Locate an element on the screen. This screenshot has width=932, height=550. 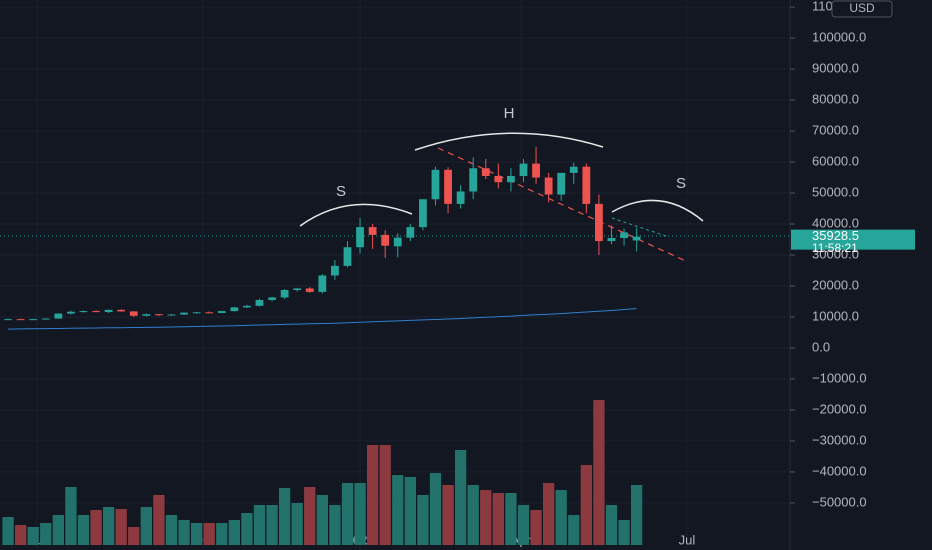
price-tag-value: 35928.5 is located at coordinates (835, 235).